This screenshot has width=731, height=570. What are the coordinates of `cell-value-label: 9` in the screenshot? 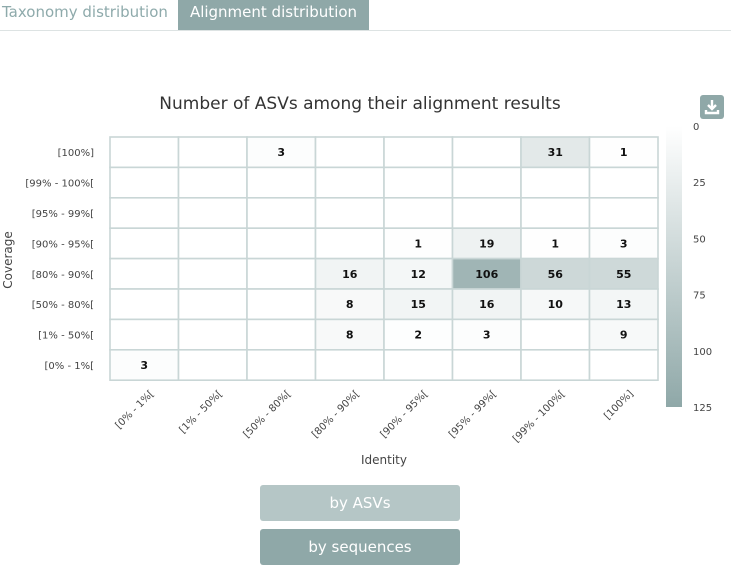 It's located at (624, 335).